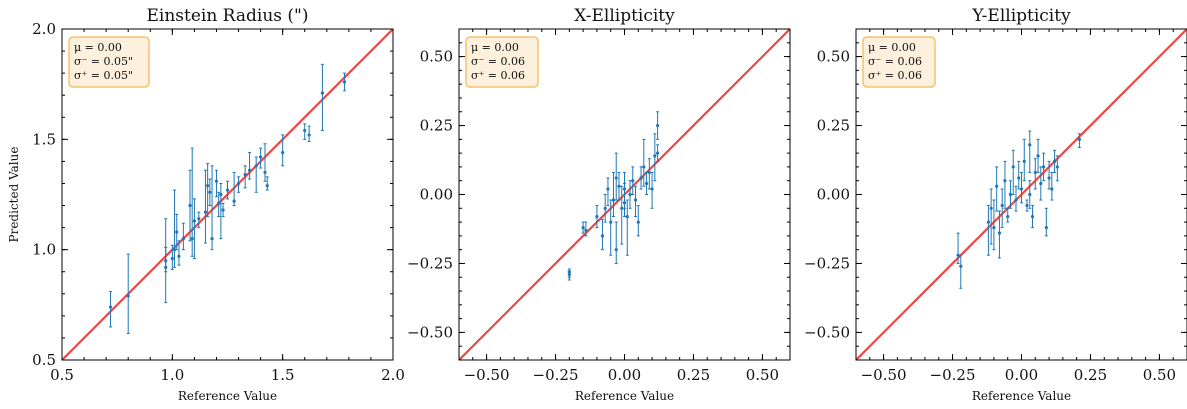  I want to click on y-tick-label: 2.0, so click(44, 29).